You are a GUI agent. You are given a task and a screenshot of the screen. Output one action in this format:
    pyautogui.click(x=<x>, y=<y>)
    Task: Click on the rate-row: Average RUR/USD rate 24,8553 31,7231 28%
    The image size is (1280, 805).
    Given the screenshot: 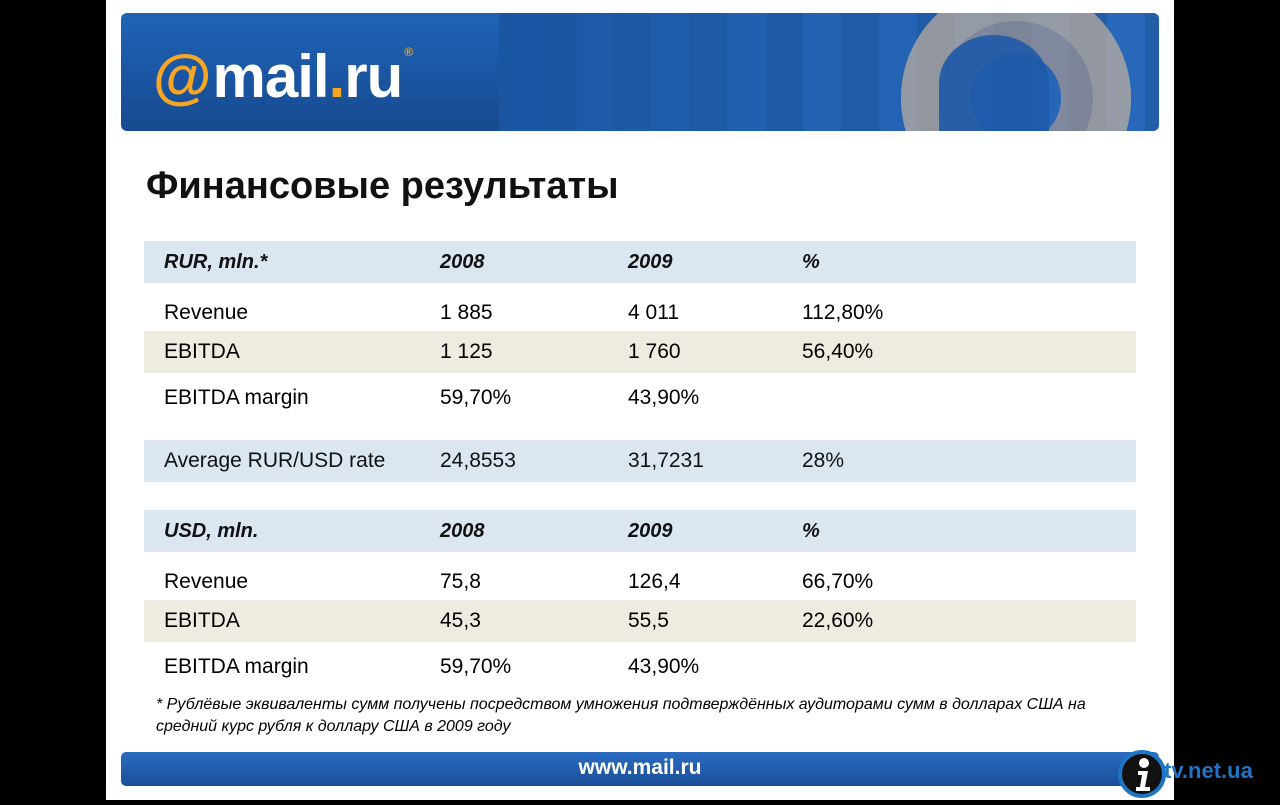 What is the action you would take?
    pyautogui.click(x=640, y=461)
    